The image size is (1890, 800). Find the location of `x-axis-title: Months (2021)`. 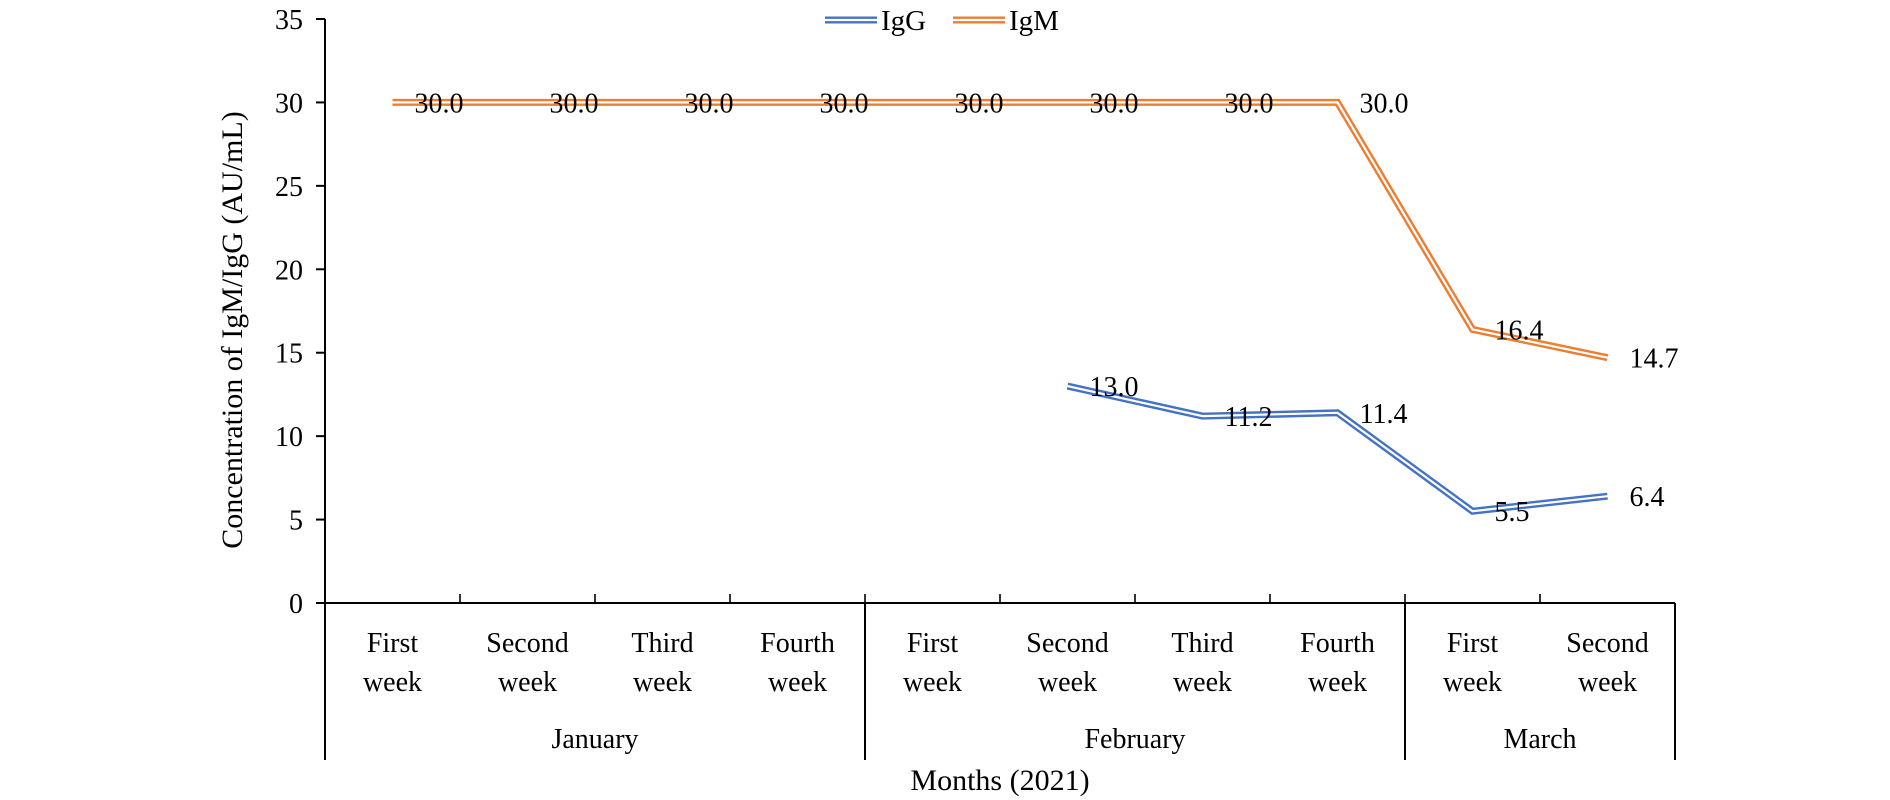

x-axis-title: Months (2021) is located at coordinates (999, 780).